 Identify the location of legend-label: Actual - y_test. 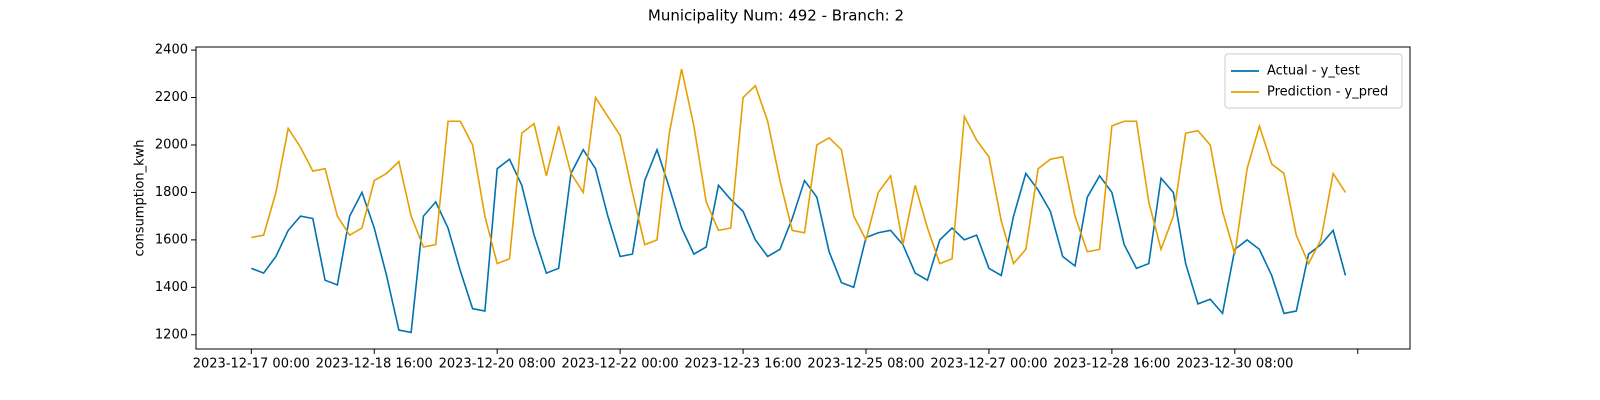
(1313, 71).